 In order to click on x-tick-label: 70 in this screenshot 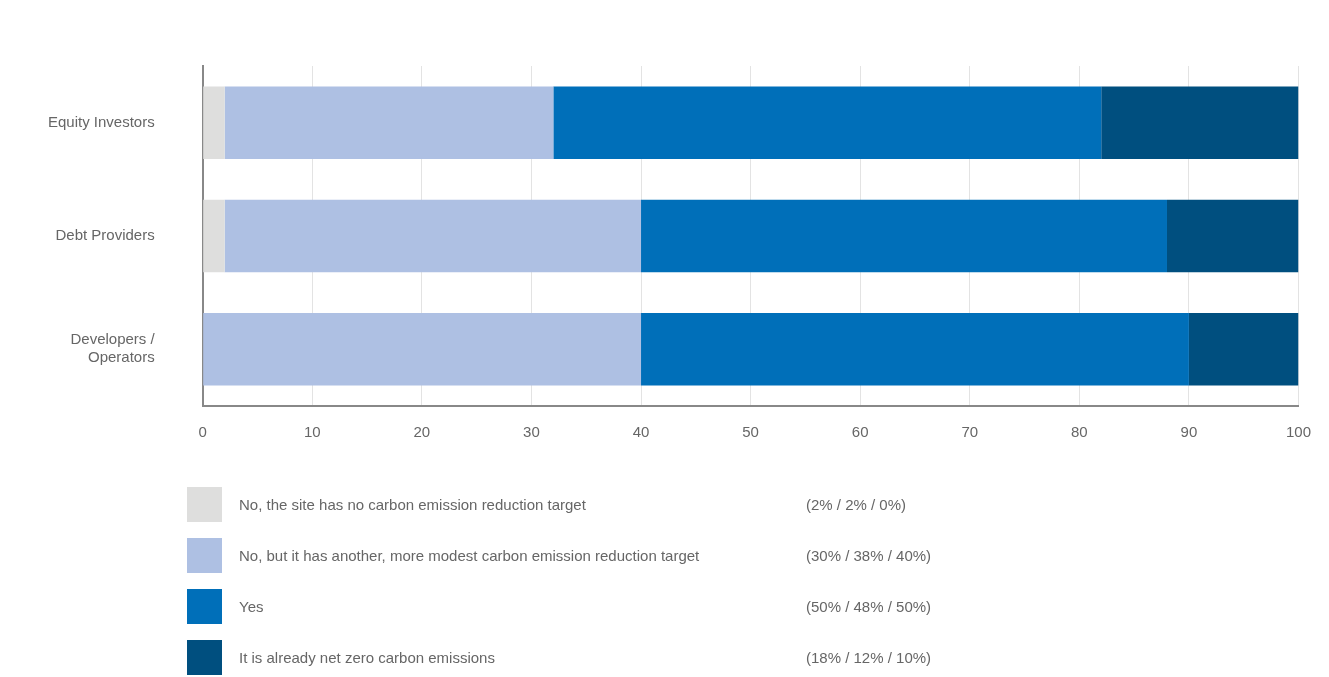, I will do `click(970, 432)`.